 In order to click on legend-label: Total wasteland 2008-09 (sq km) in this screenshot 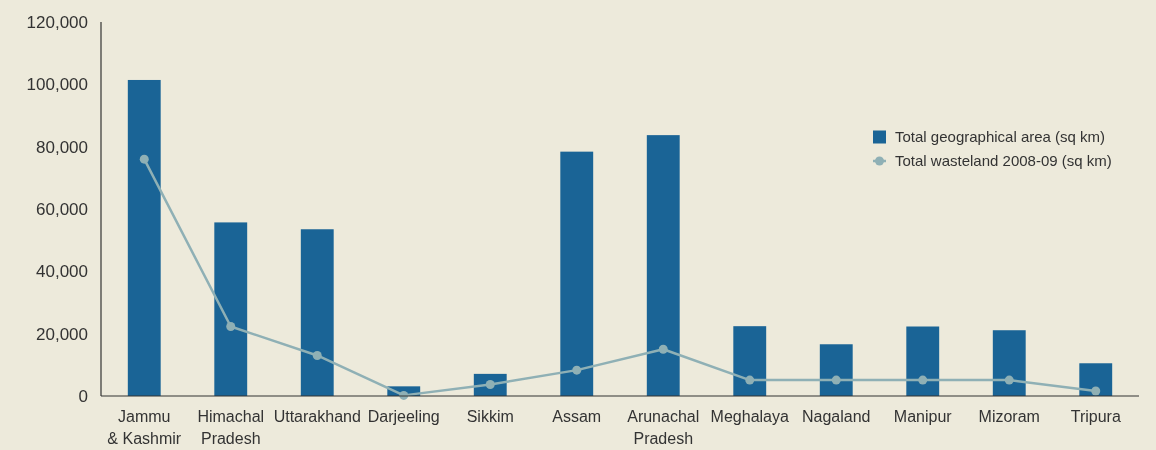, I will do `click(1003, 161)`.